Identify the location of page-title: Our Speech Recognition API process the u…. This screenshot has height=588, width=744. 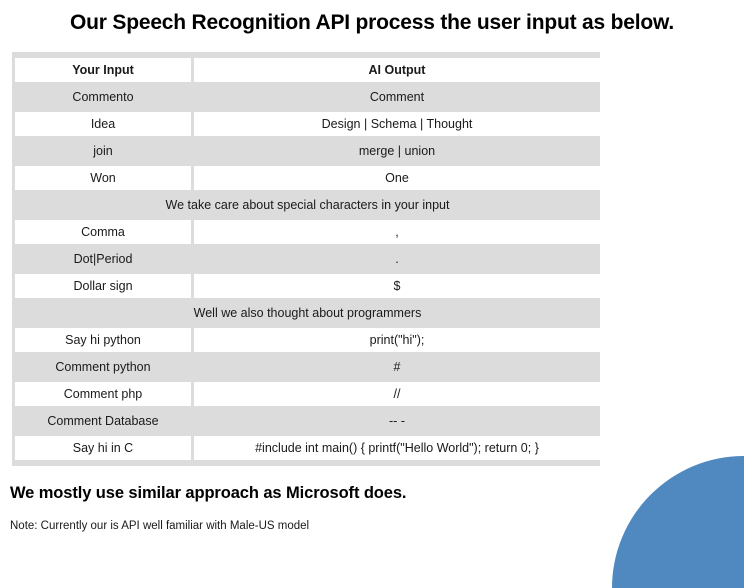
(372, 22).